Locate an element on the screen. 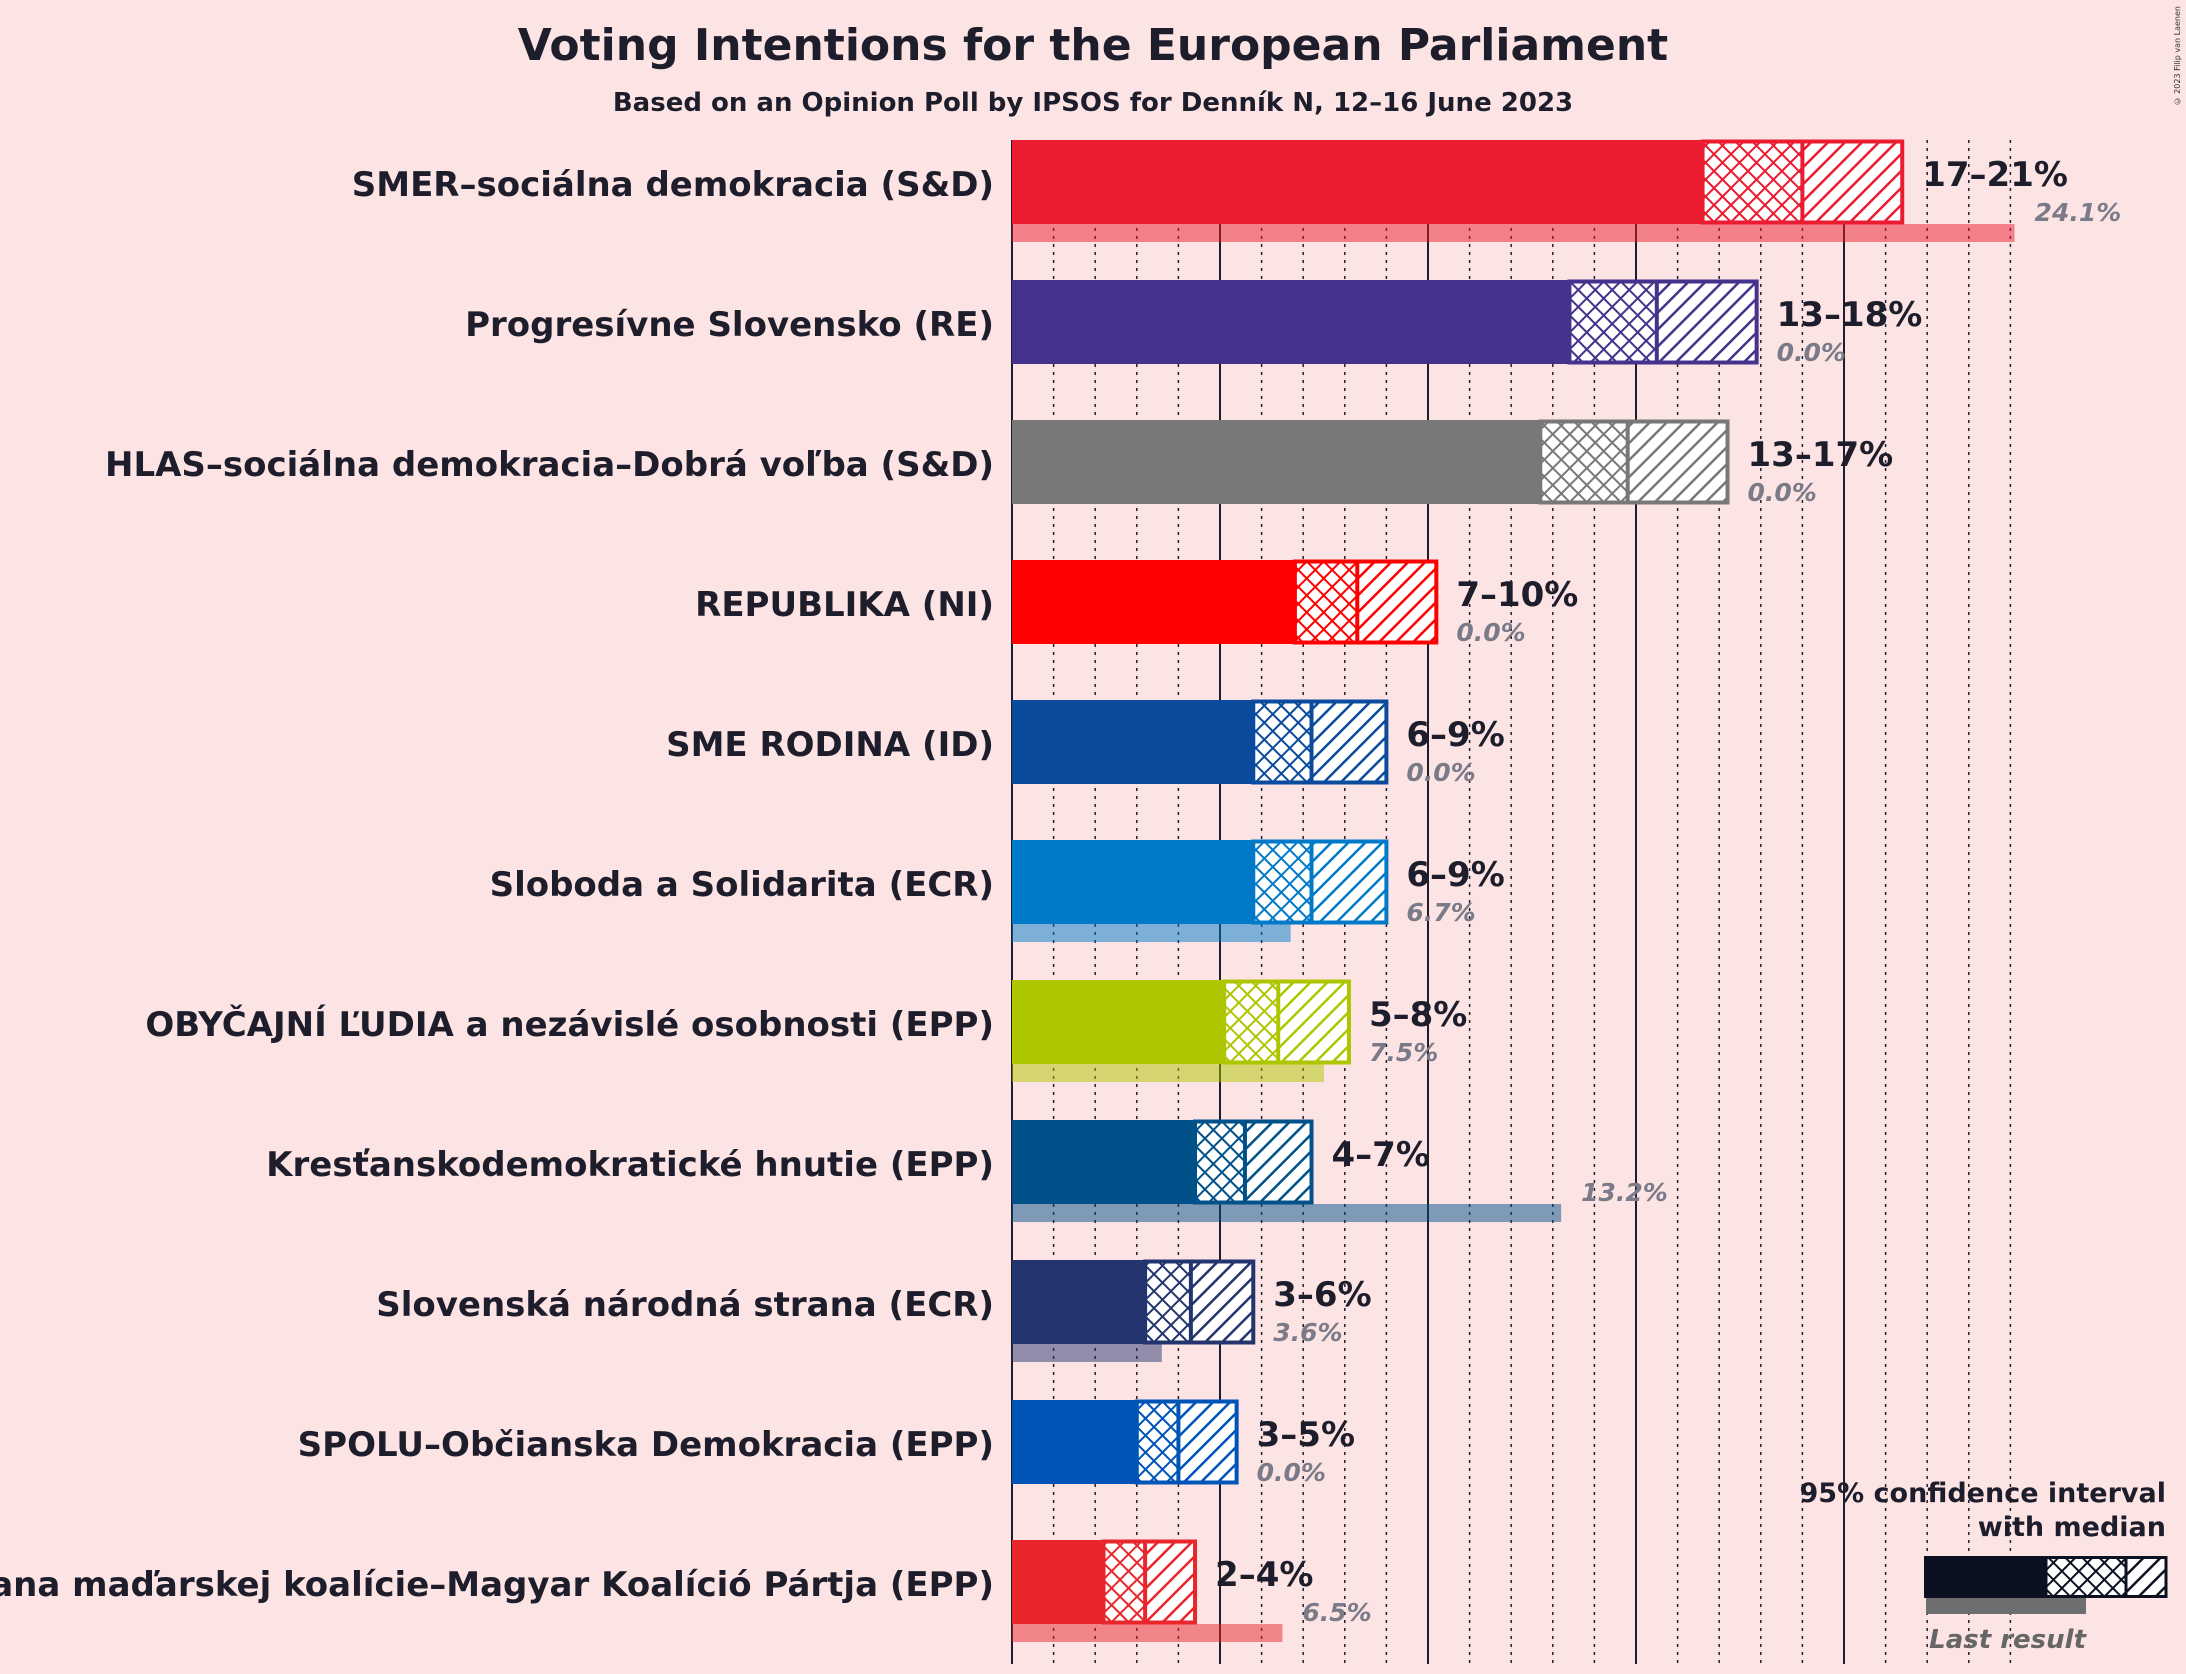 The width and height of the screenshot is (2186, 1674). party-row: REPUBLIKA (NI) 7–10% 0.0% is located at coordinates (1136, 603).